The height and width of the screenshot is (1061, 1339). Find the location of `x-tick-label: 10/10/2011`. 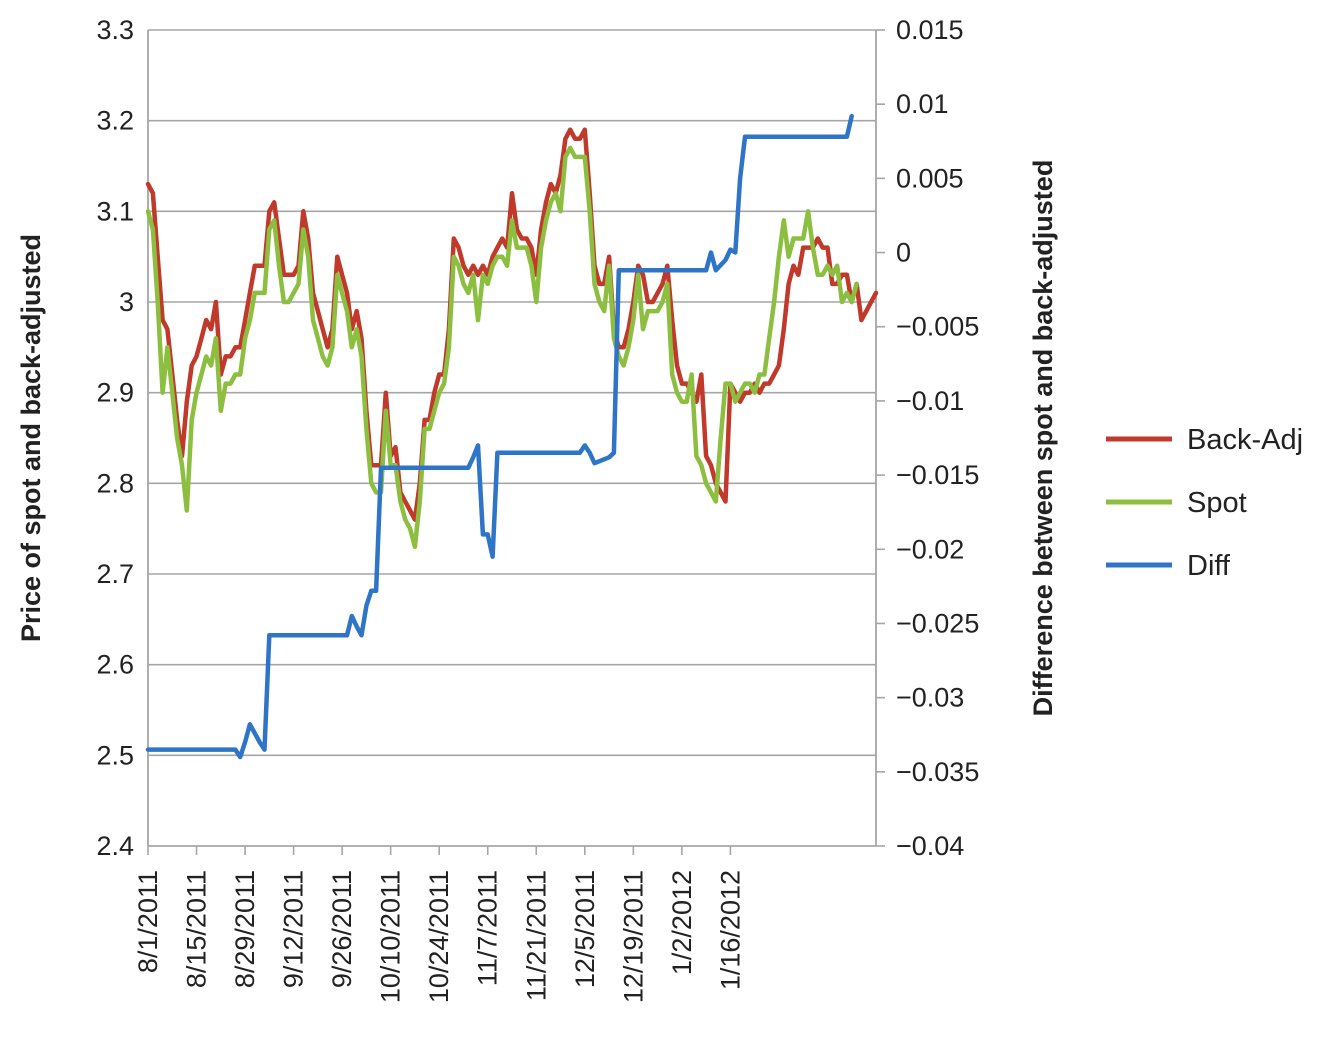

x-tick-label: 10/10/2011 is located at coordinates (391, 936).